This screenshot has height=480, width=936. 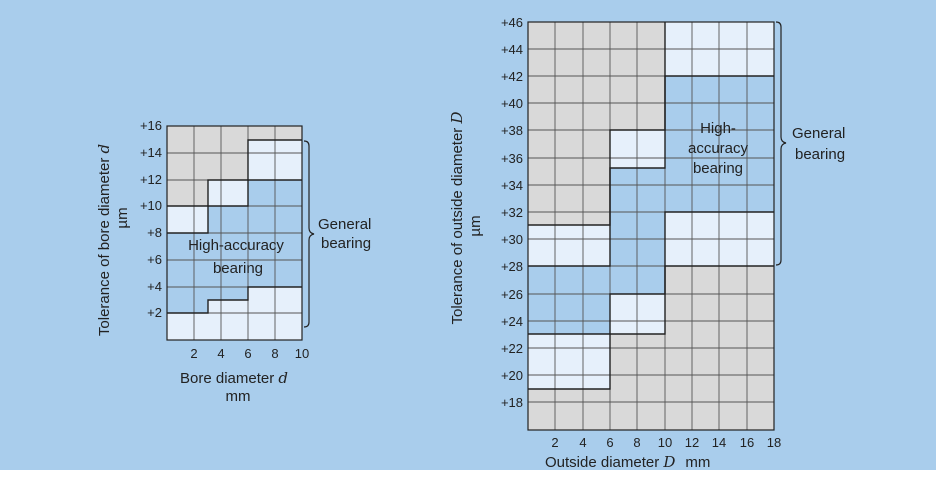 What do you see at coordinates (609, 442) in the screenshot?
I see `right-x-tick: 6` at bounding box center [609, 442].